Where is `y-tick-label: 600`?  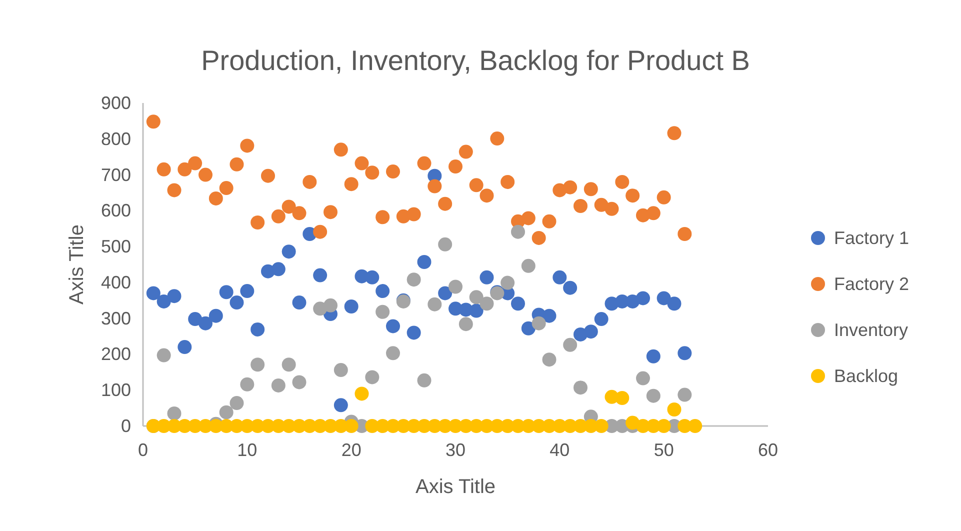 y-tick-label: 600 is located at coordinates (115, 210).